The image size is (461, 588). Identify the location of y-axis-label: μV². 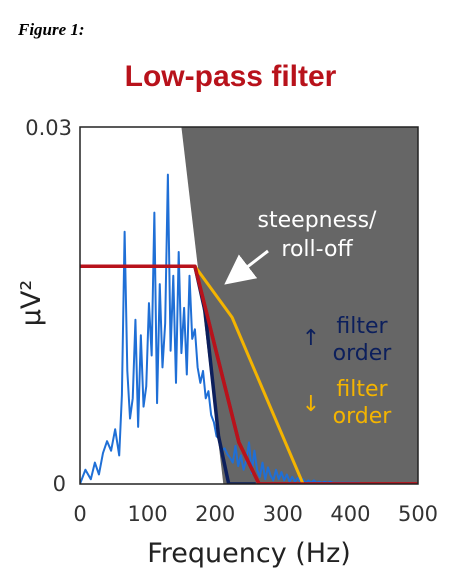
(31, 303).